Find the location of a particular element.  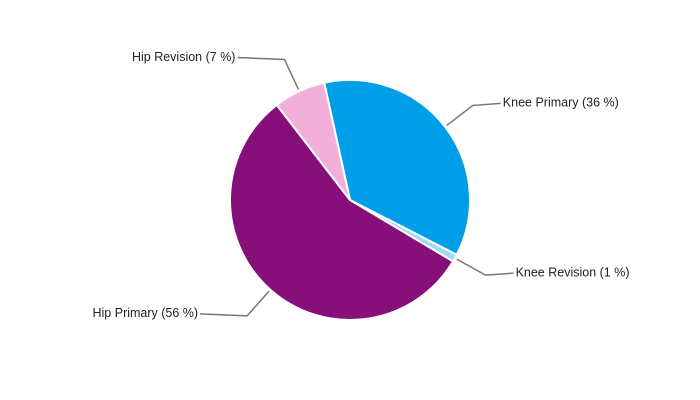

slice-label: Knee Revision (1 %) is located at coordinates (573, 272).